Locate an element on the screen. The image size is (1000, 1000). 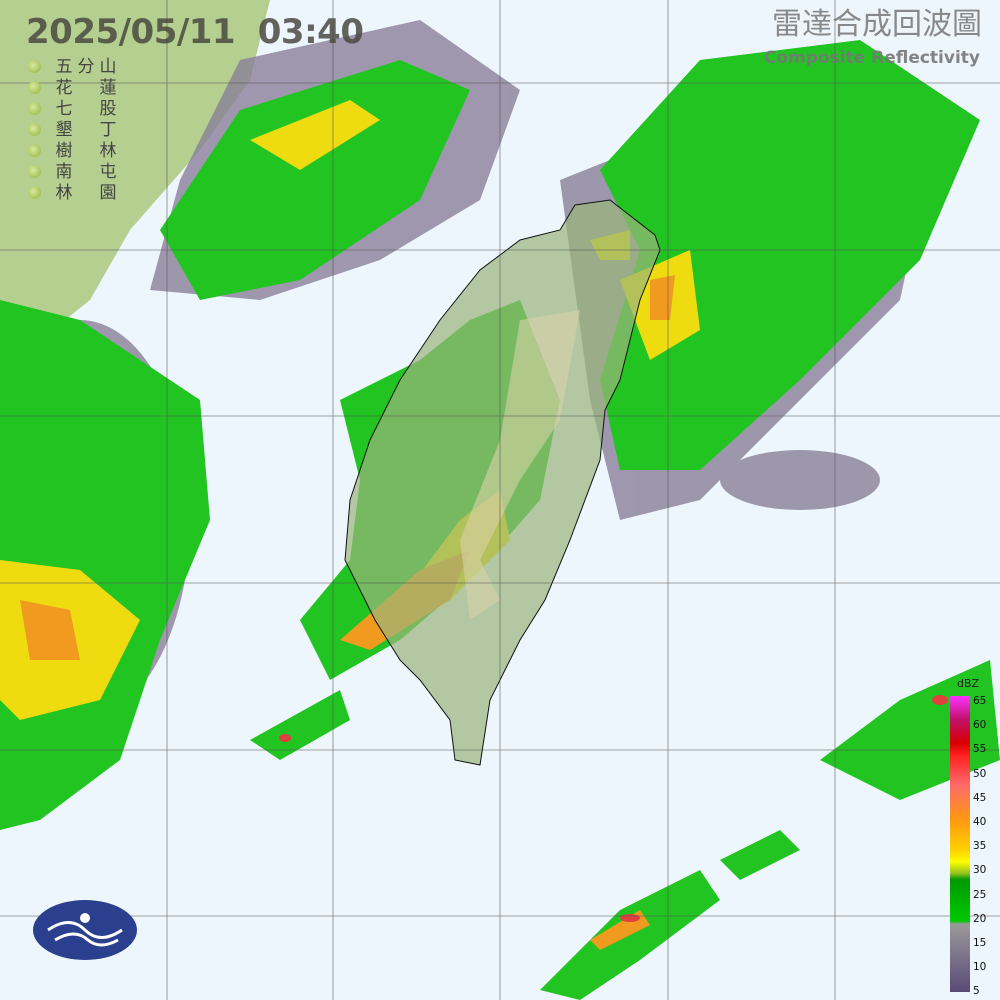
colorbar-tick-label: 20 is located at coordinates (980, 918).